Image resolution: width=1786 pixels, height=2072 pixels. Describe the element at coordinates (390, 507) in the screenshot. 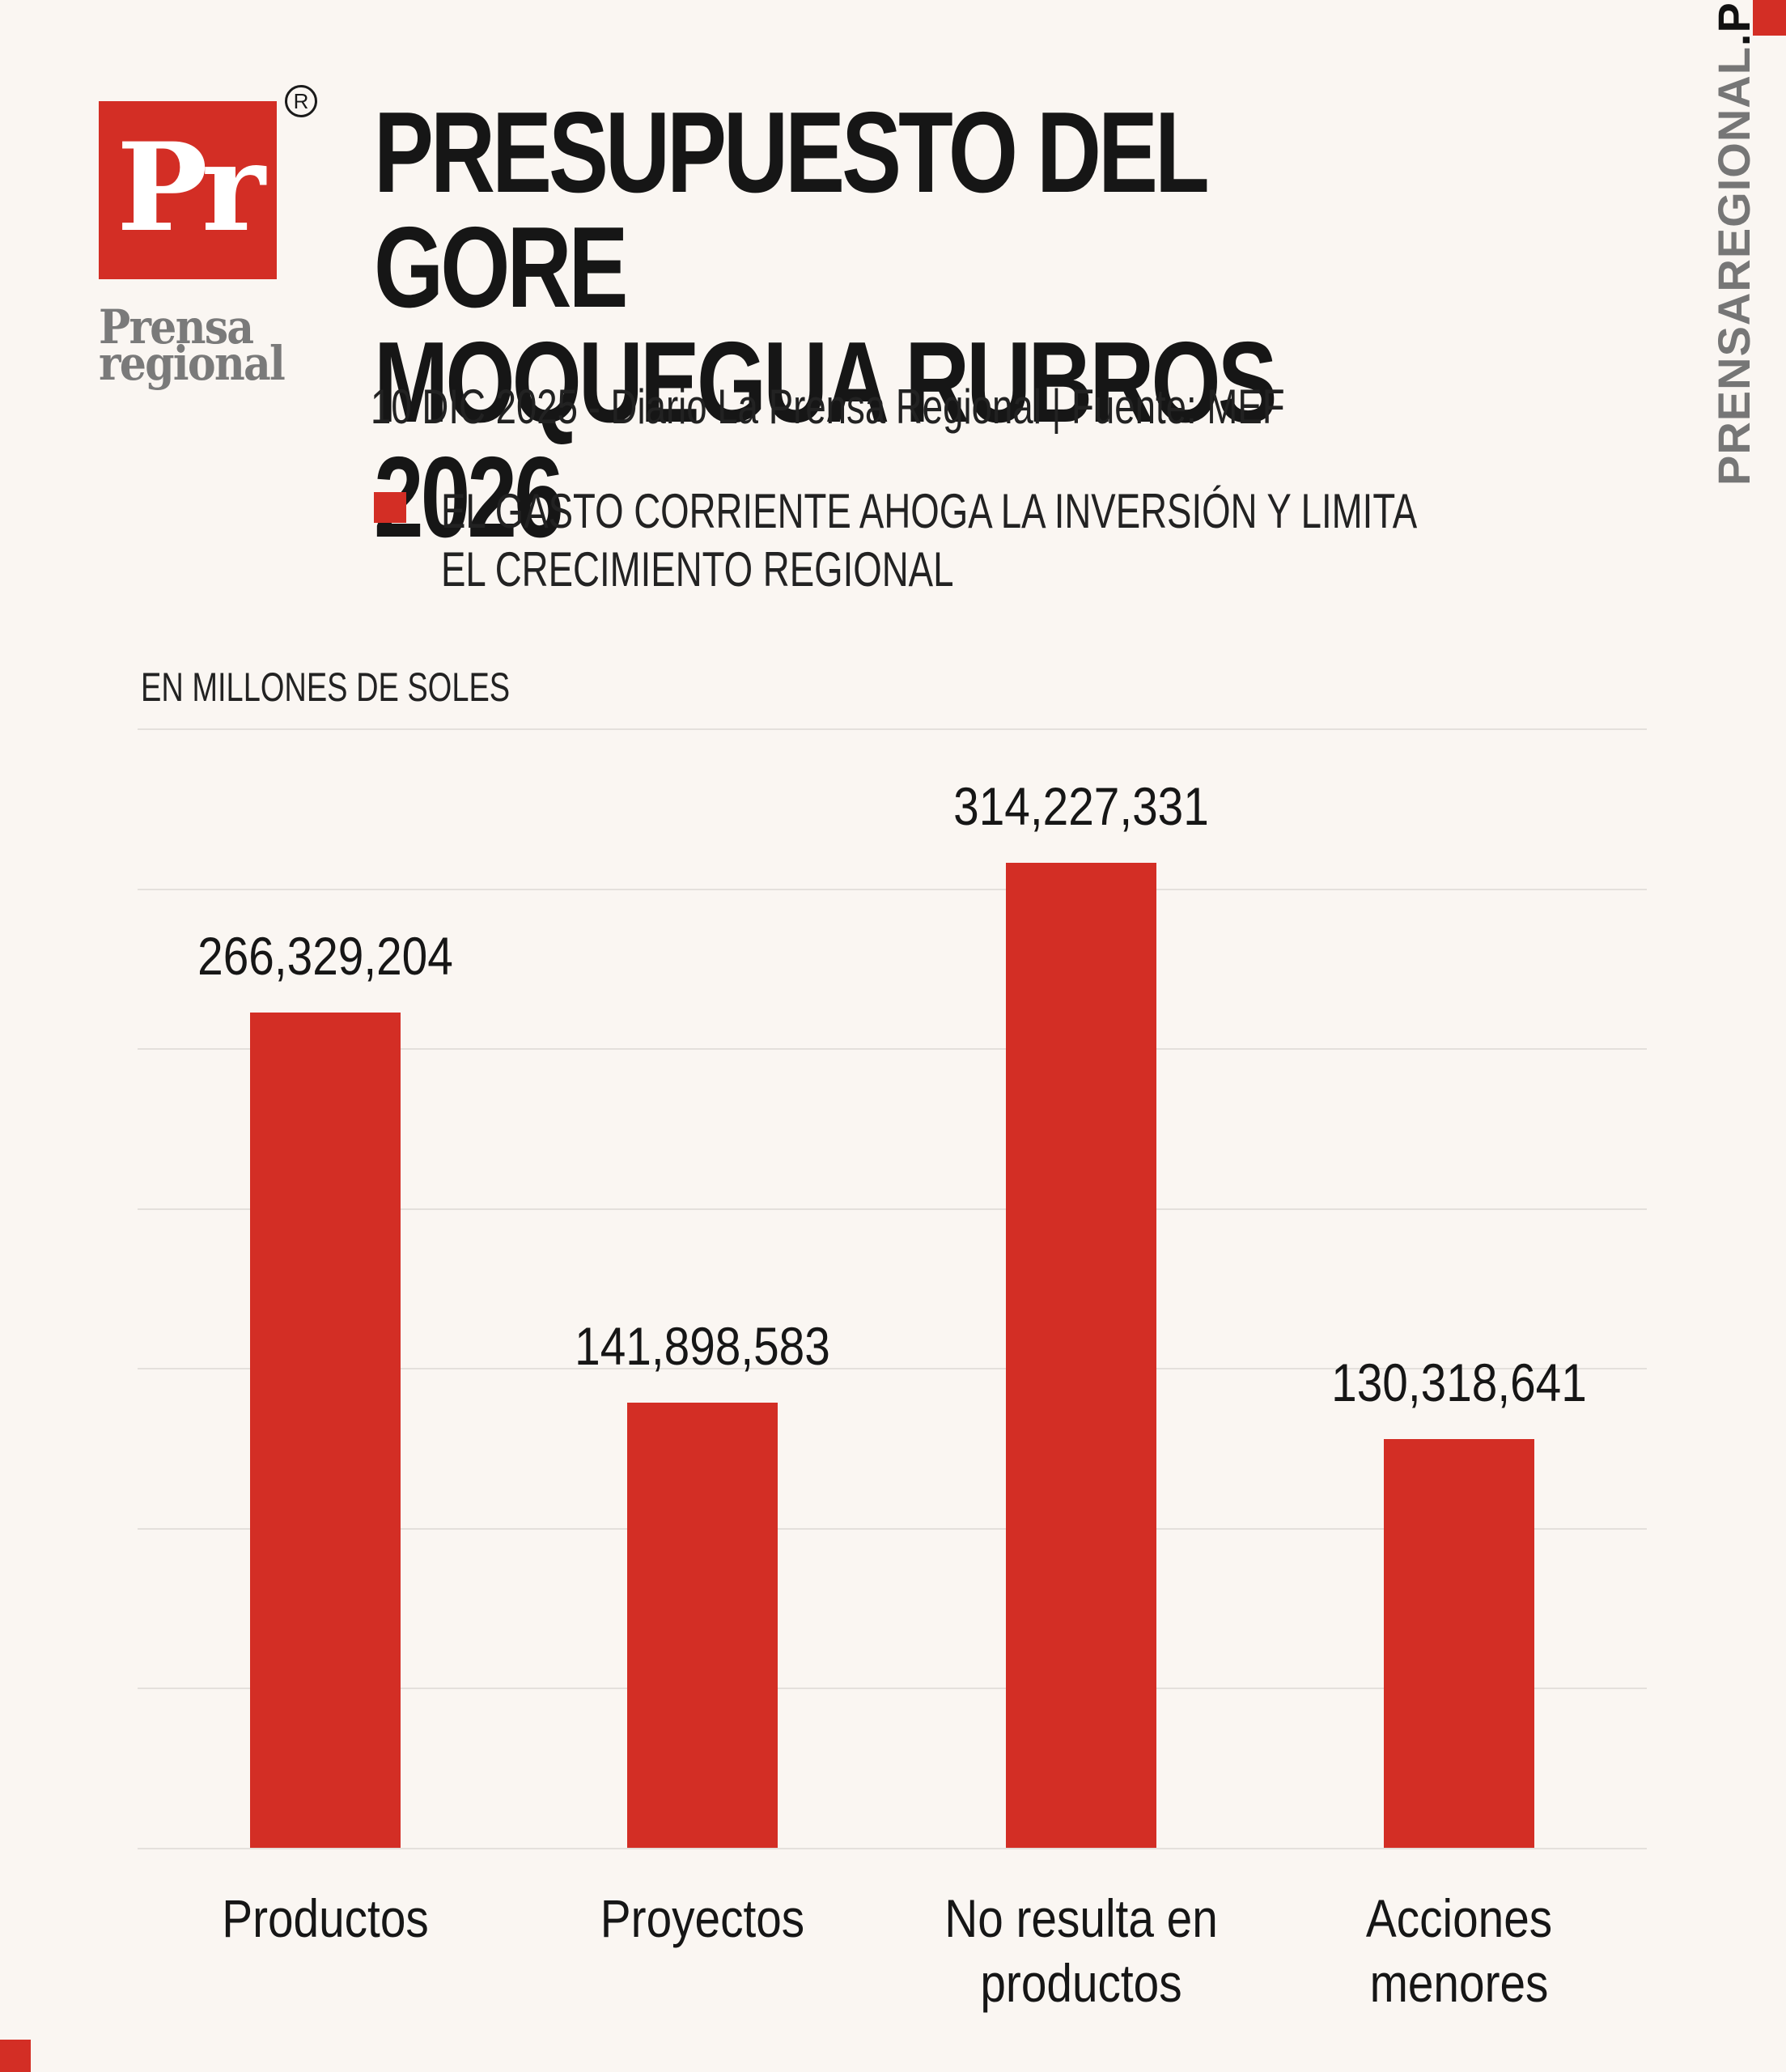

I see `bullet-square-icon` at that location.